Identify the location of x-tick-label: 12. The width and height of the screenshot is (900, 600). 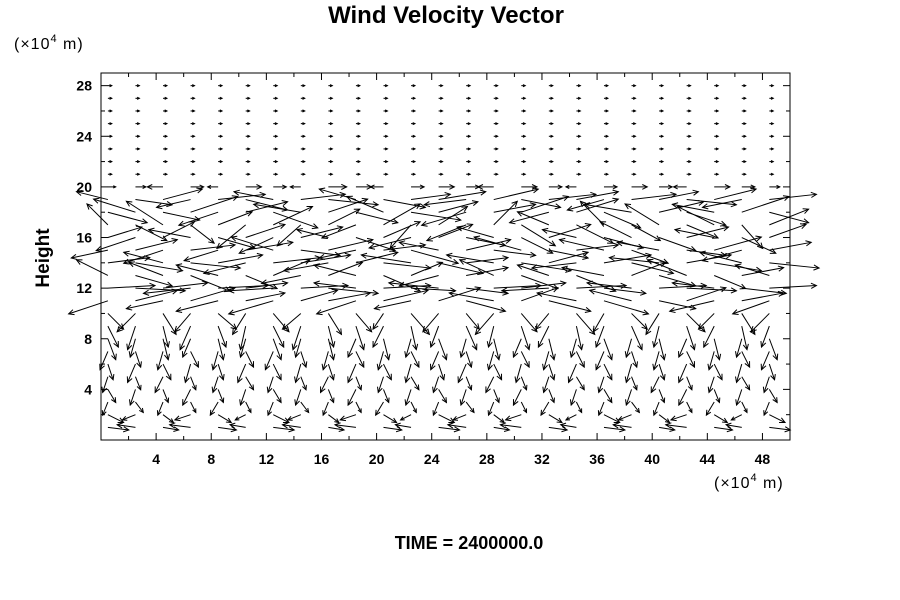
(267, 459).